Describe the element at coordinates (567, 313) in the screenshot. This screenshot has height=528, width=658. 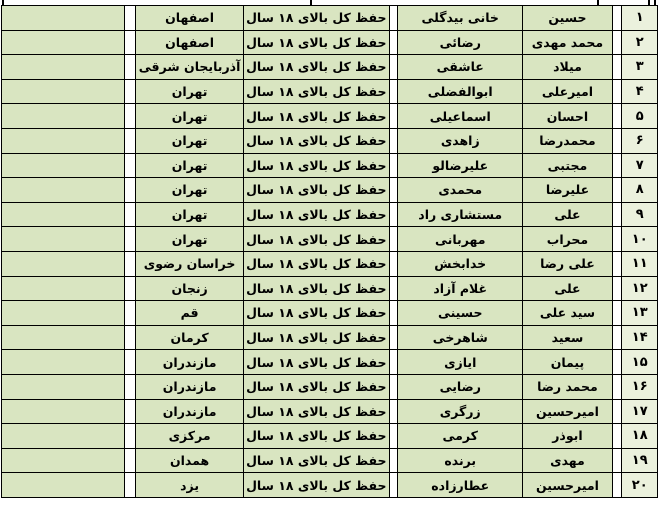
I see `cell-first-name: سید علی` at that location.